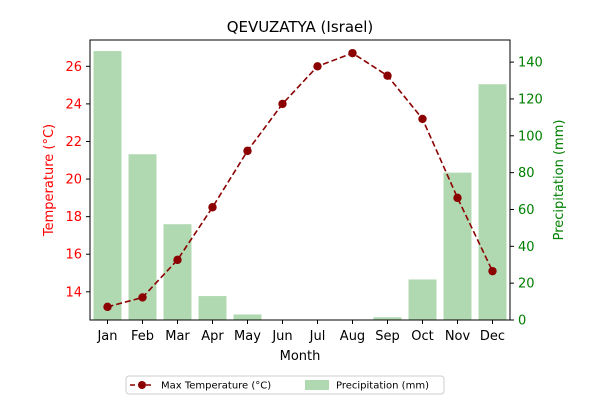 Image resolution: width=600 pixels, height=400 pixels. I want to click on x-tick-label: Nov, so click(458, 336).